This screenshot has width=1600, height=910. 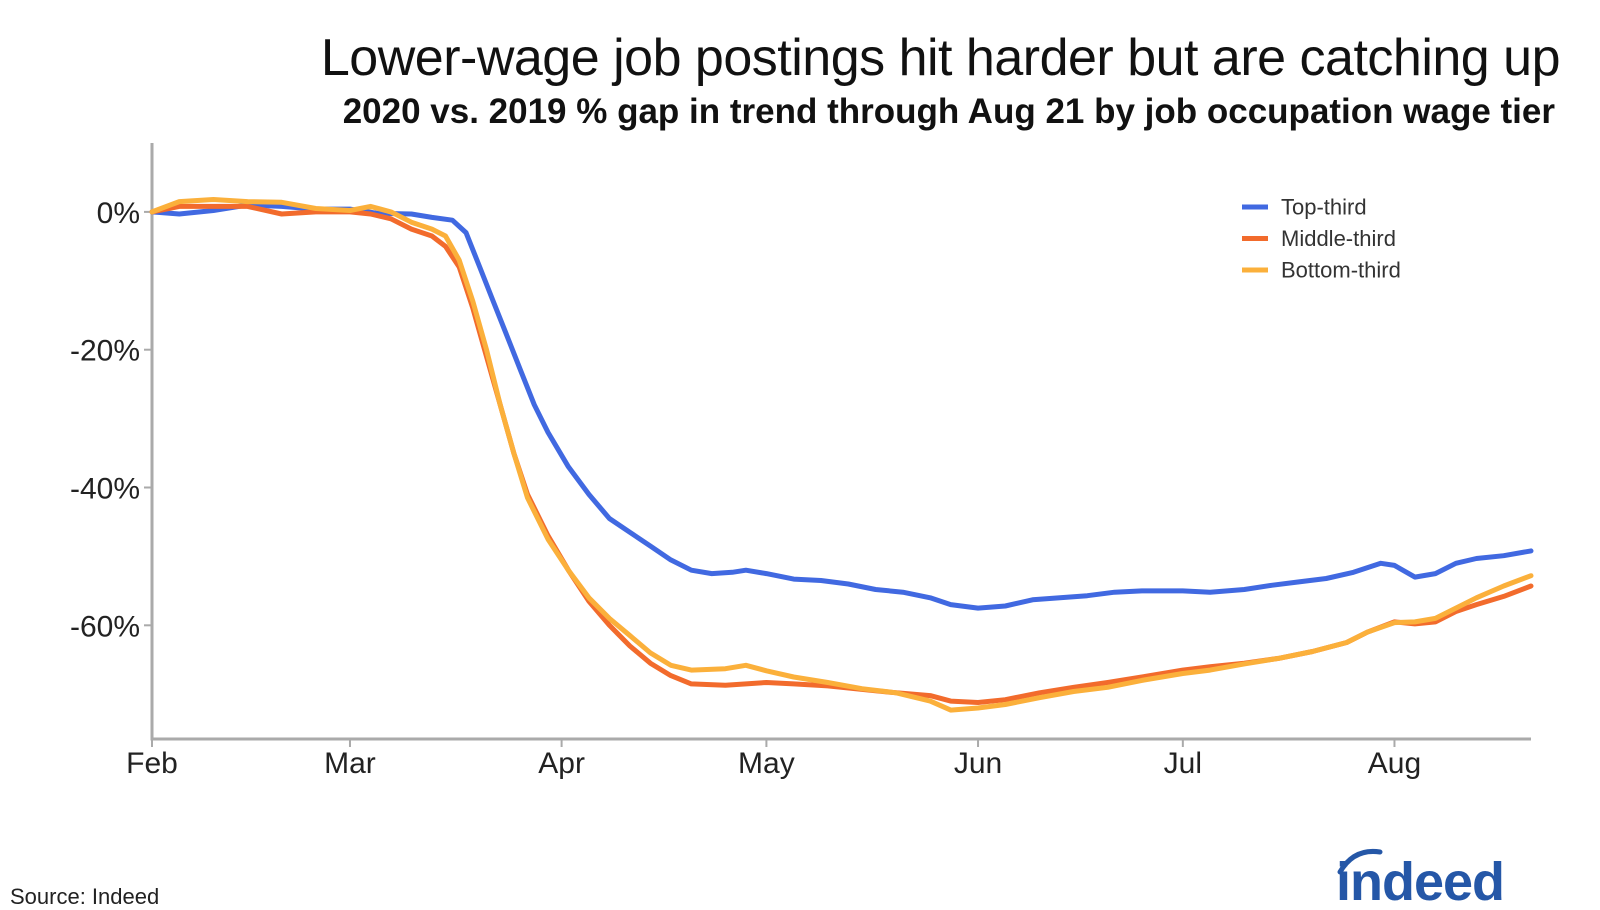 I want to click on source-note: Source: Indeed, so click(x=85, y=896).